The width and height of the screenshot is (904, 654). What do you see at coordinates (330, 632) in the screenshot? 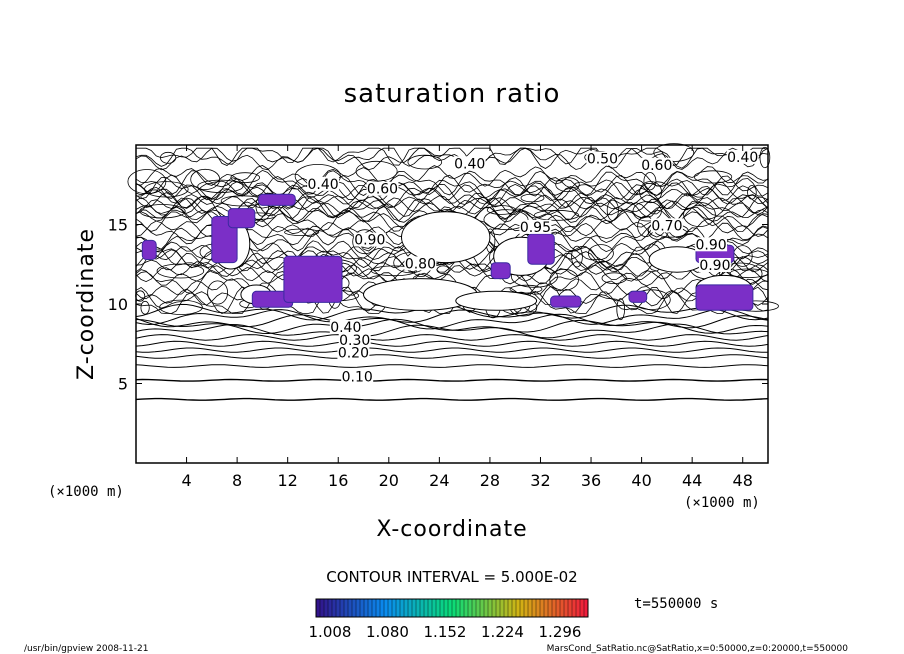
I see `colorbar-tick-label: 1.008` at bounding box center [330, 632].